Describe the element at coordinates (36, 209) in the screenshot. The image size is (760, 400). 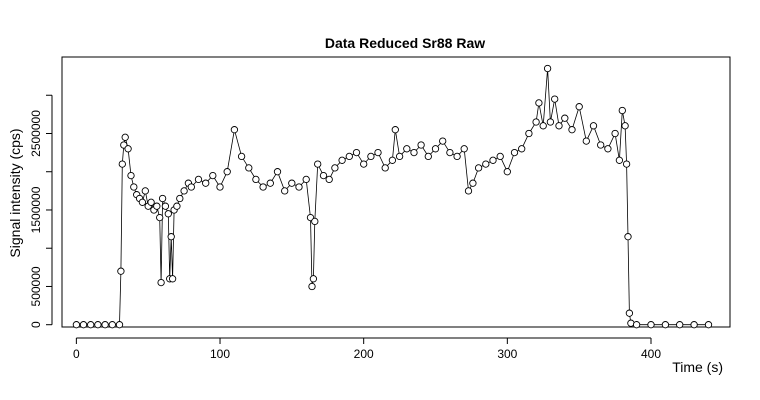
I see `y-tick-label: 1500000` at that location.